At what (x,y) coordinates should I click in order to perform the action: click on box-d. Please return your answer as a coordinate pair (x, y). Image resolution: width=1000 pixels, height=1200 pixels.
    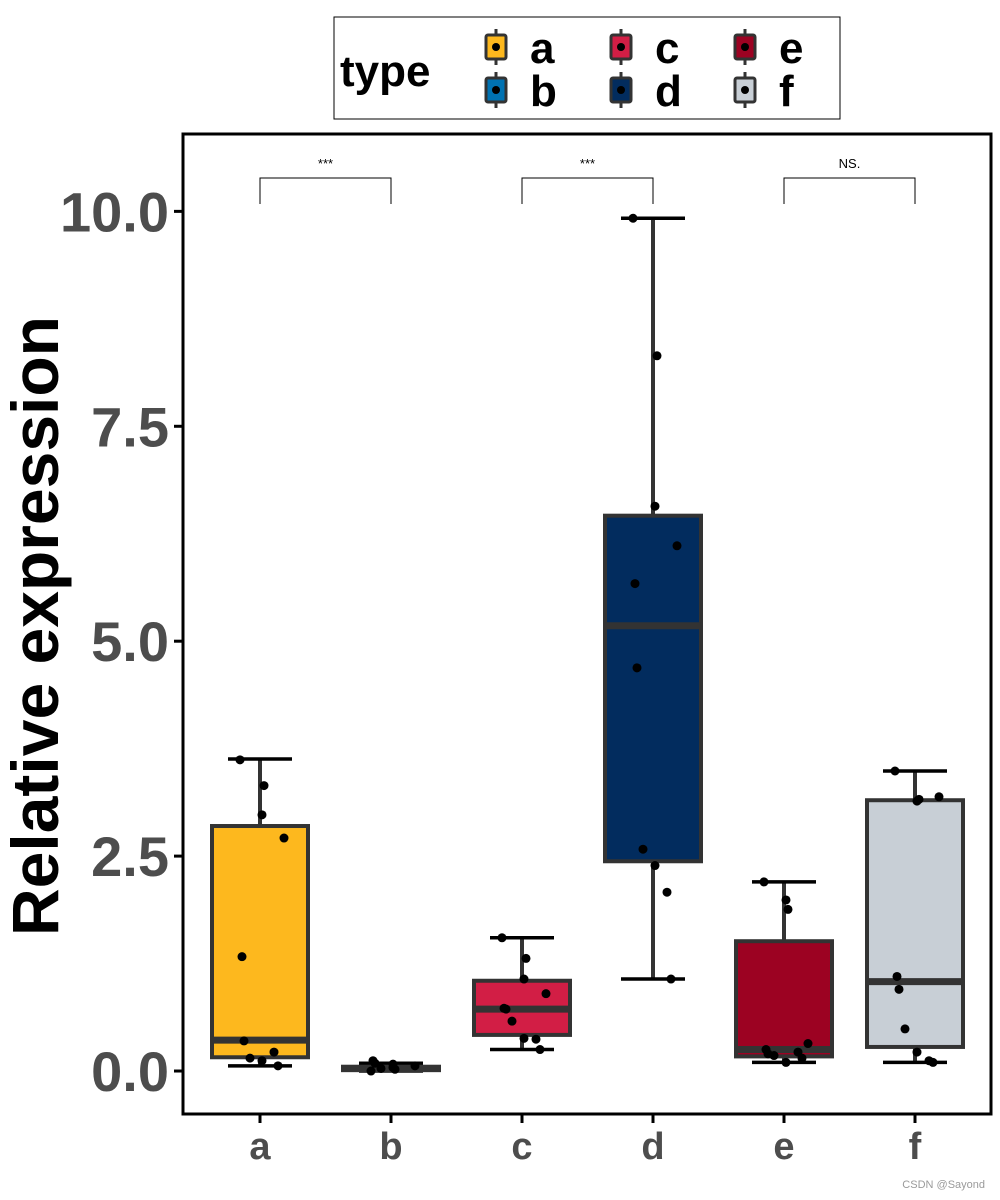
    Looking at the image, I should click on (653, 598).